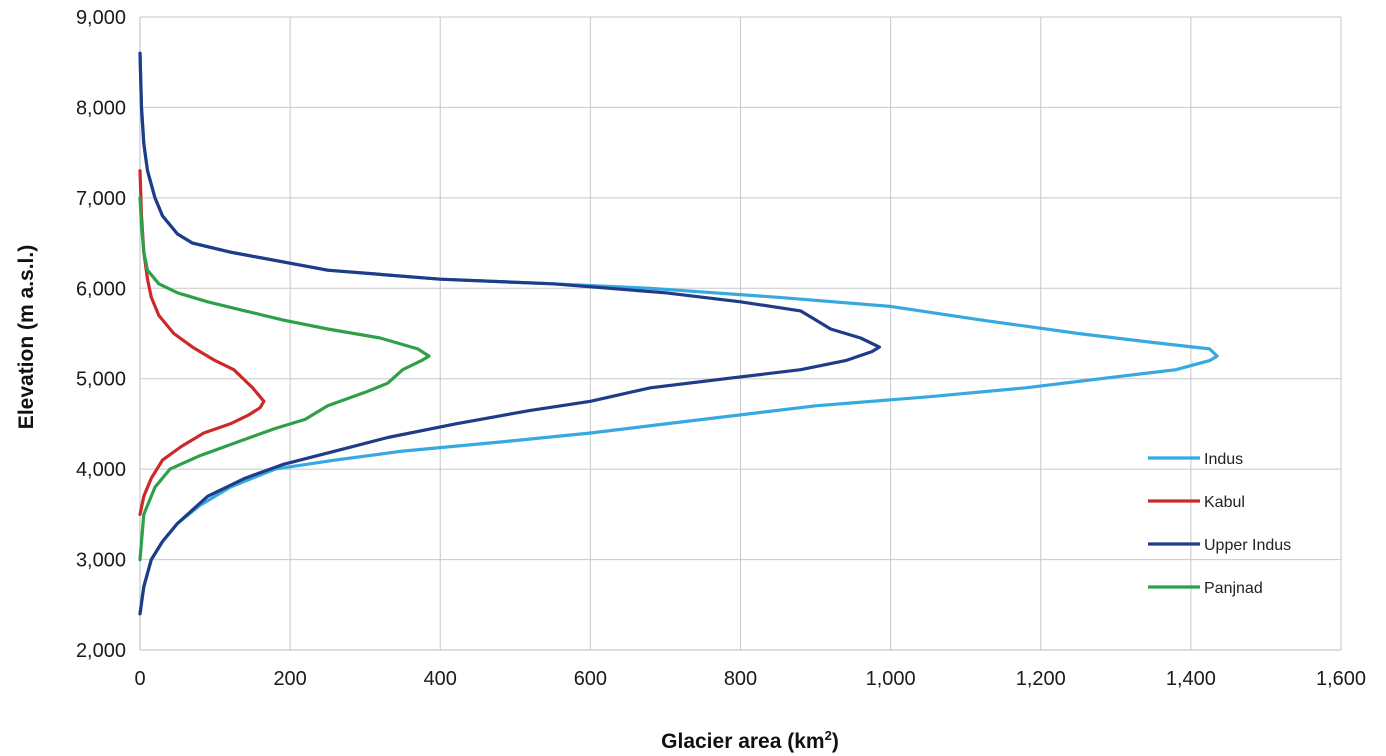  I want to click on x-tick-label: 0, so click(139, 679).